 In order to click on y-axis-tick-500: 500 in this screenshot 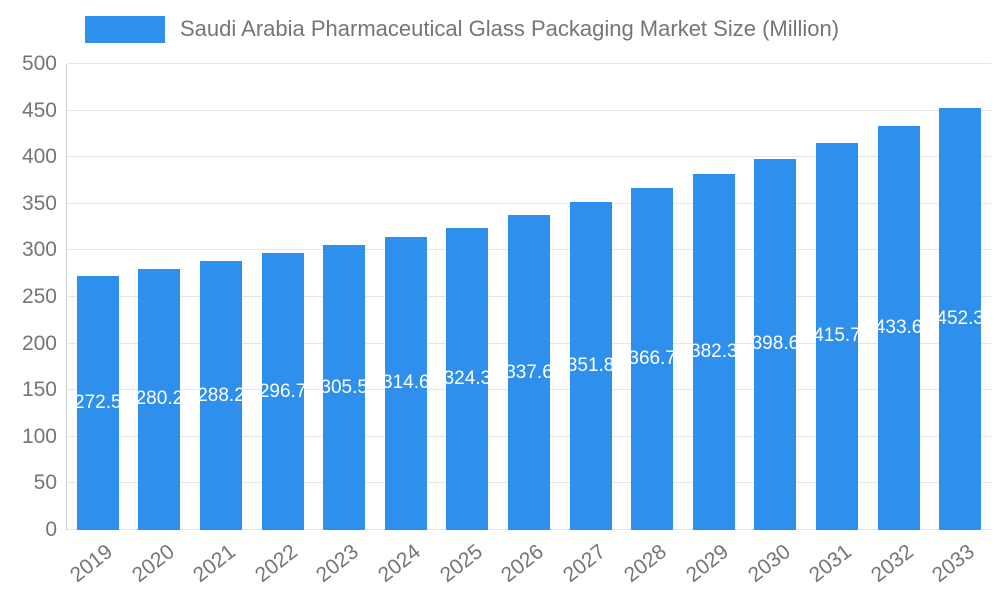, I will do `click(39, 63)`.